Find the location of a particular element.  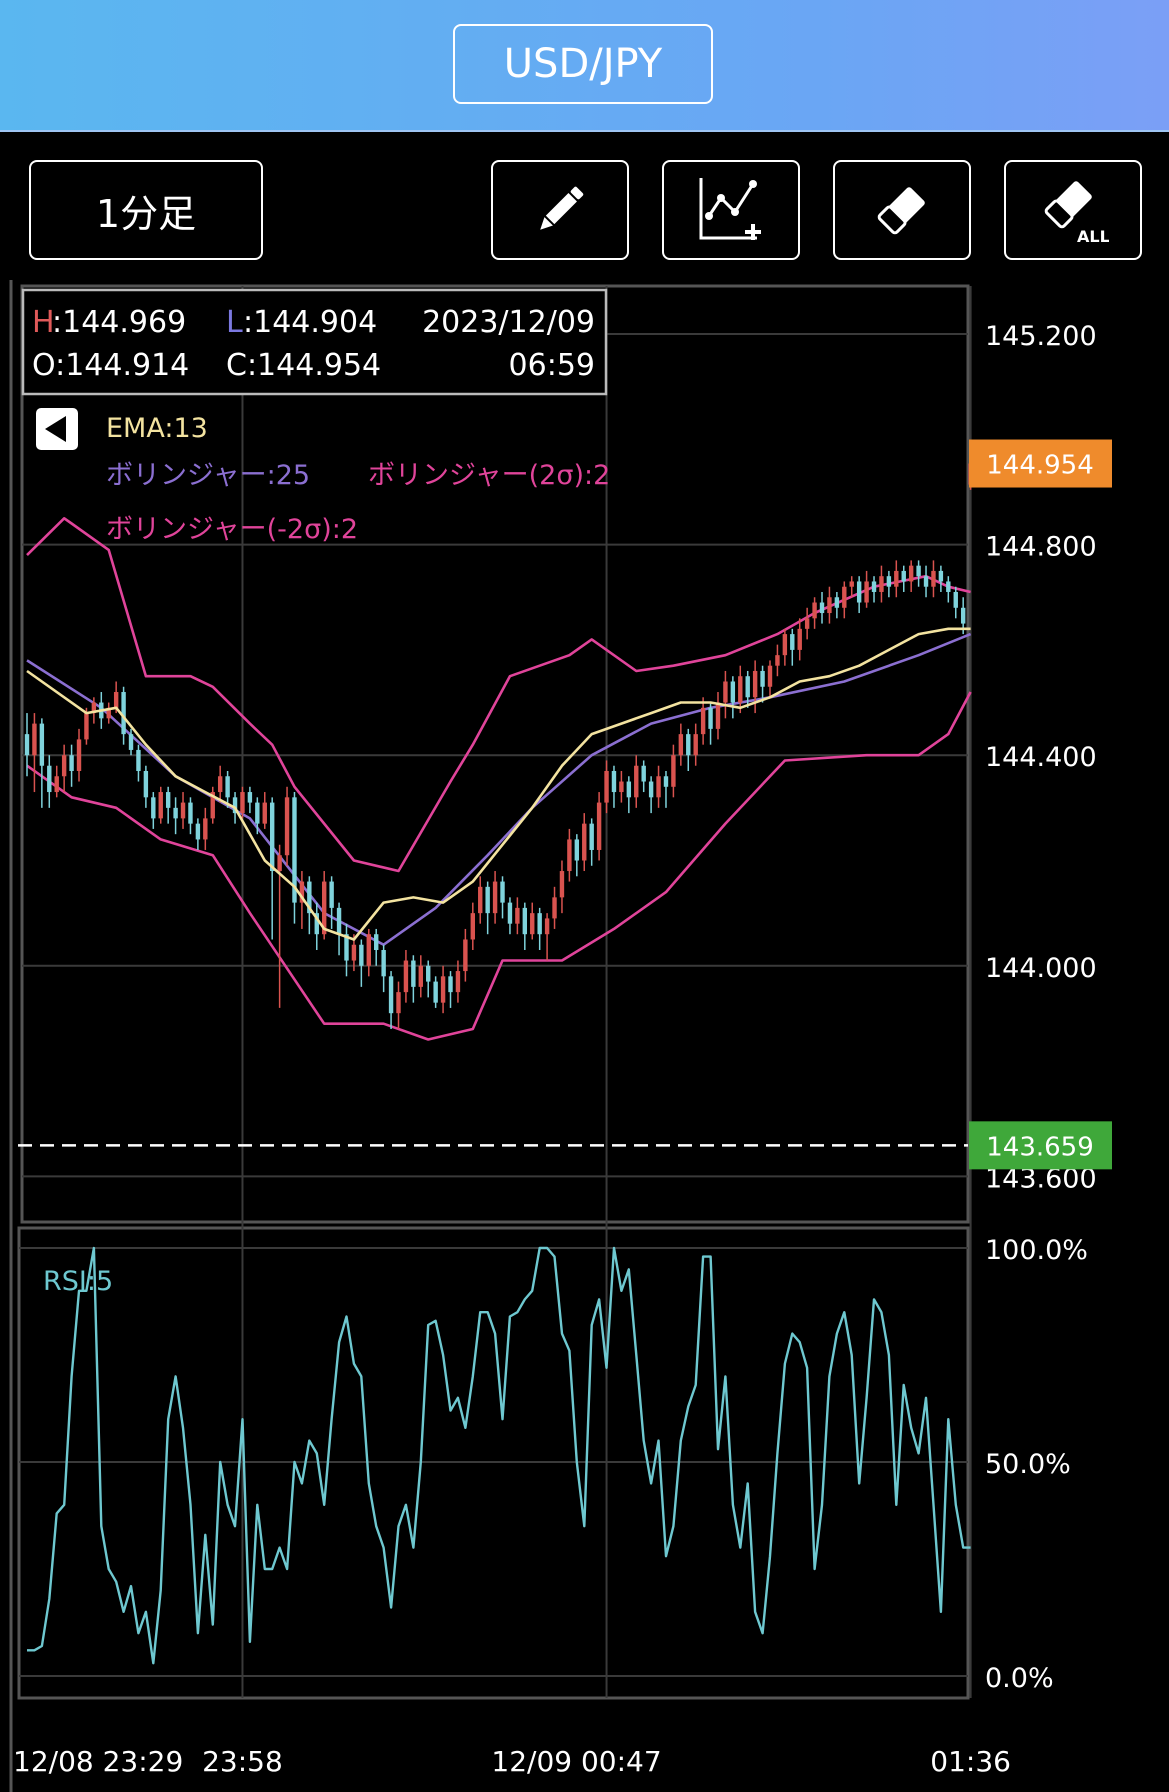

ohlc-time: 06:59 is located at coordinates (552, 365).